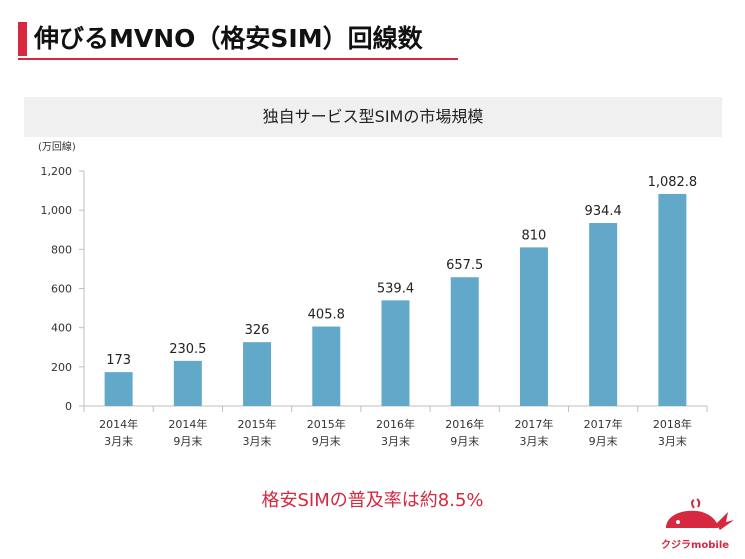 This screenshot has width=745, height=559. Describe the element at coordinates (534, 235) in the screenshot. I see `data-label: 810` at that location.